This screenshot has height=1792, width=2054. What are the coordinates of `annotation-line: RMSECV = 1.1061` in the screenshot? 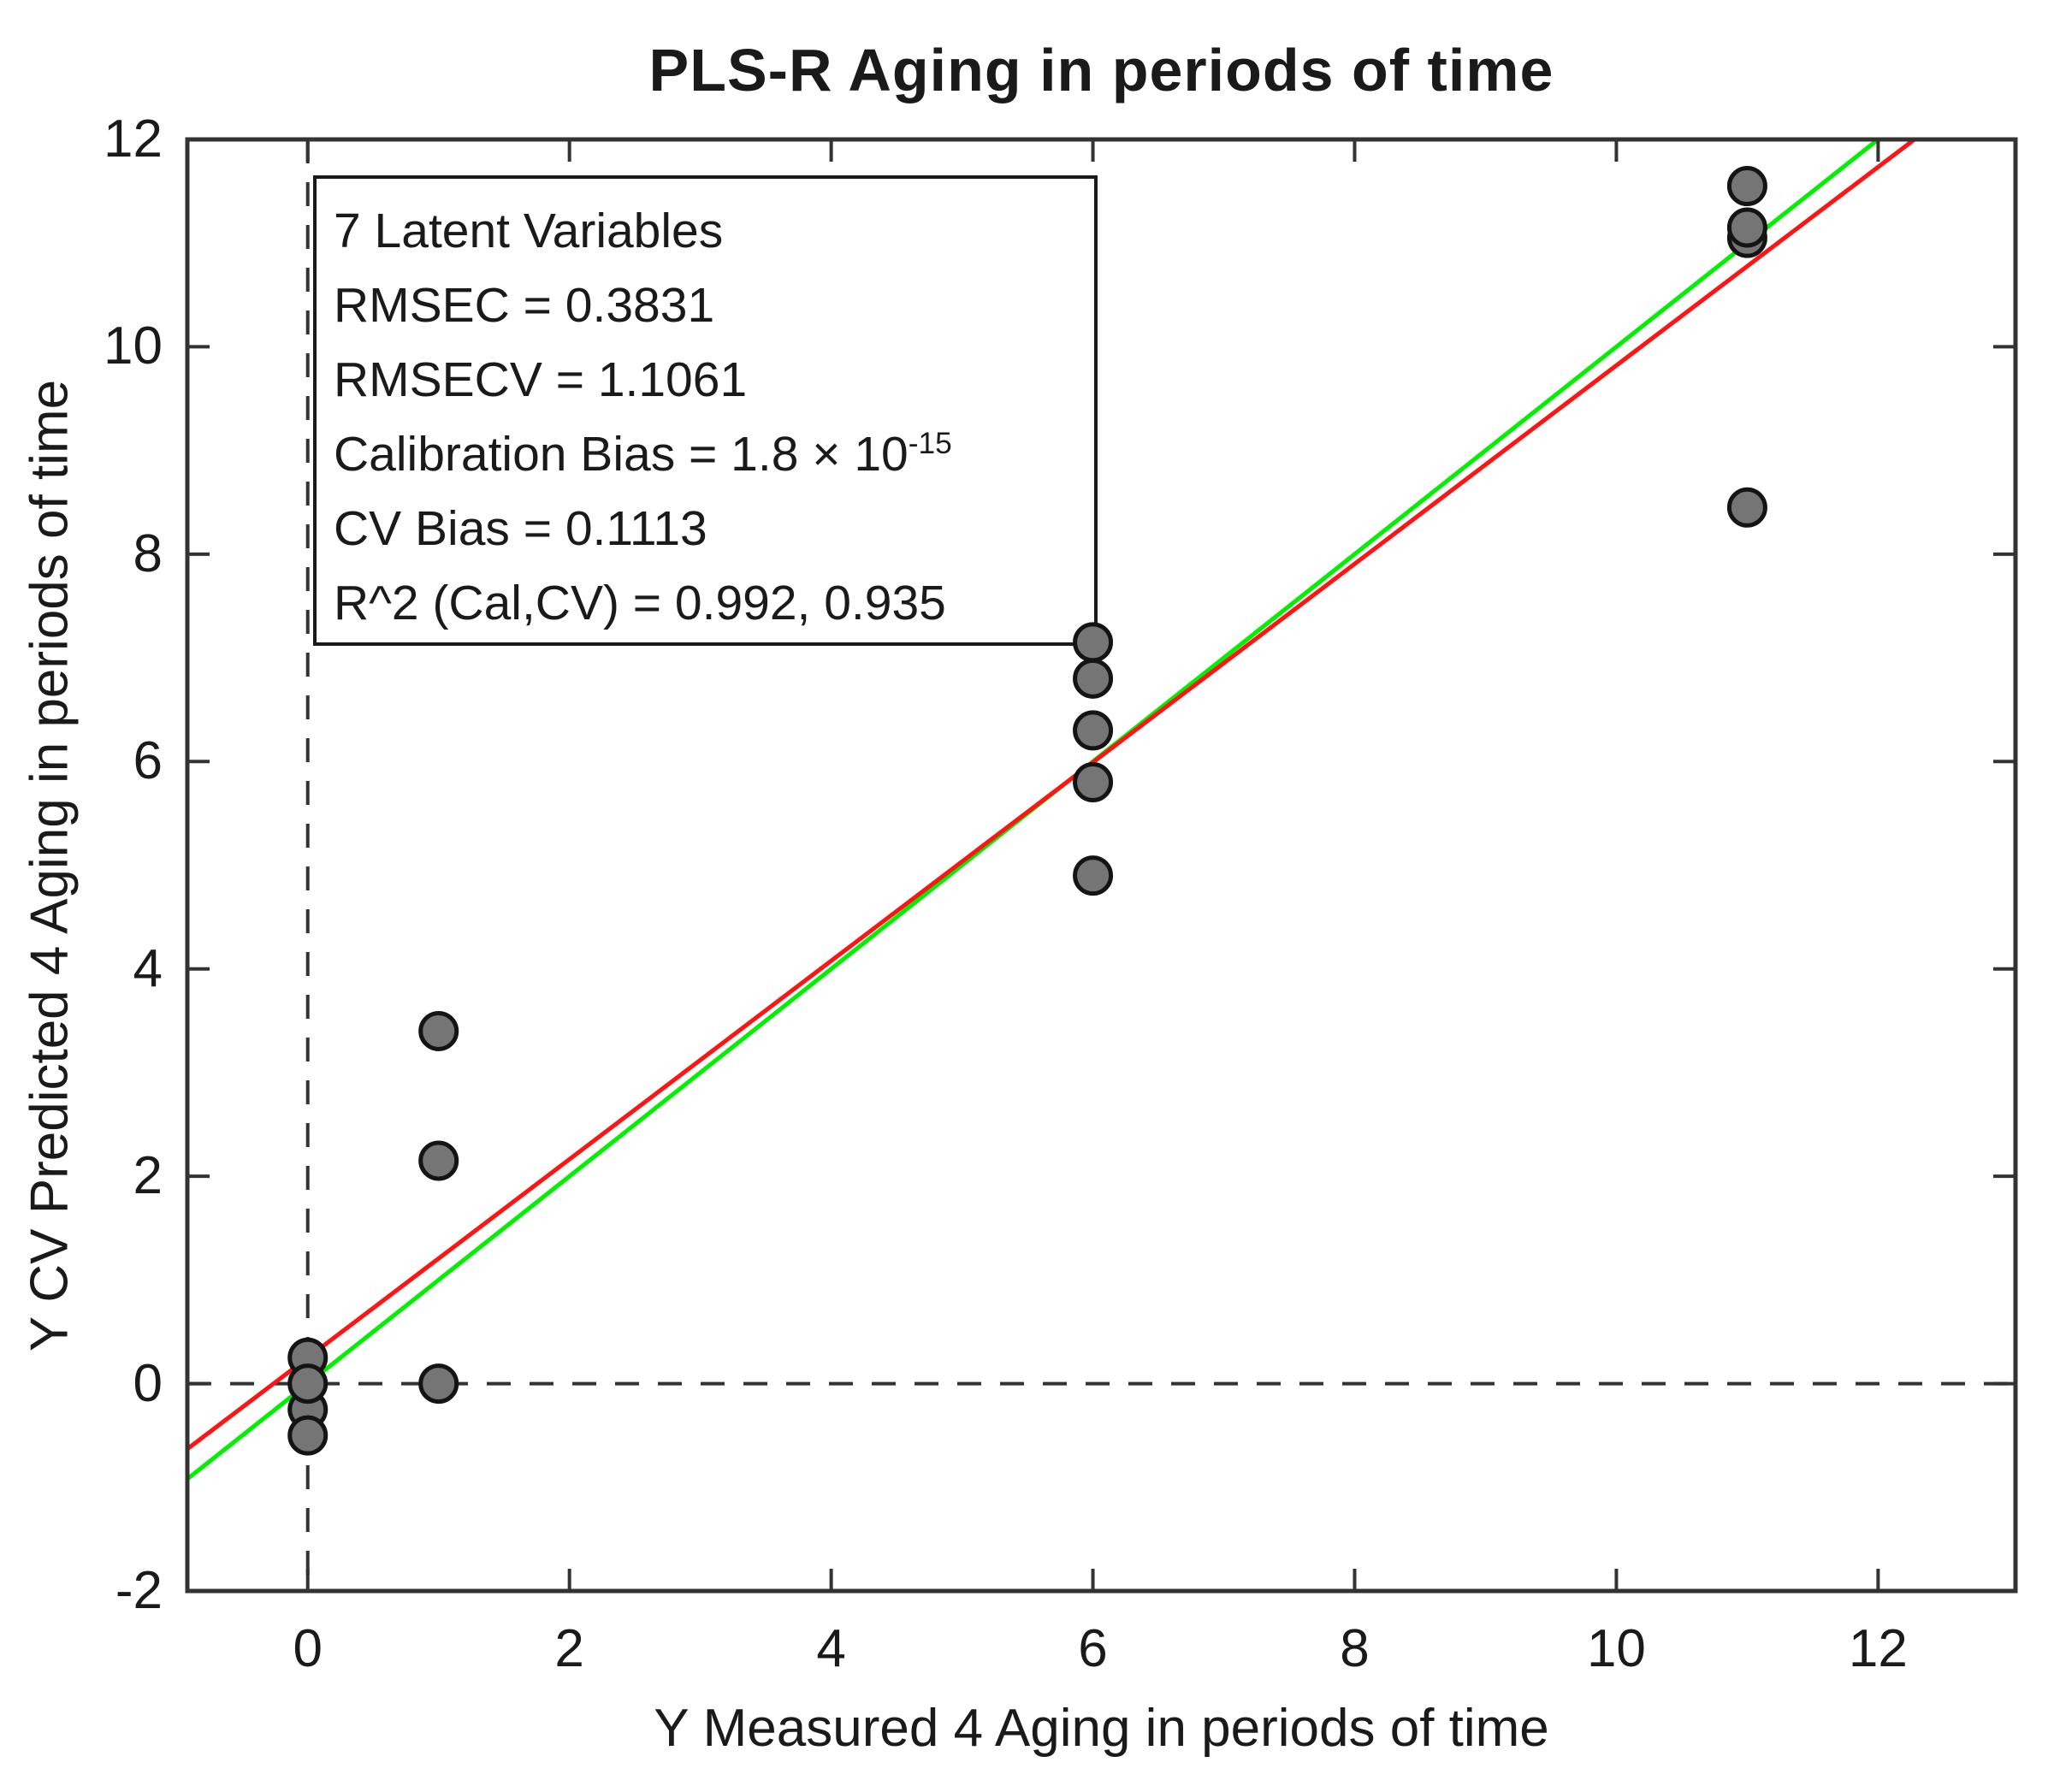 It's located at (541, 379).